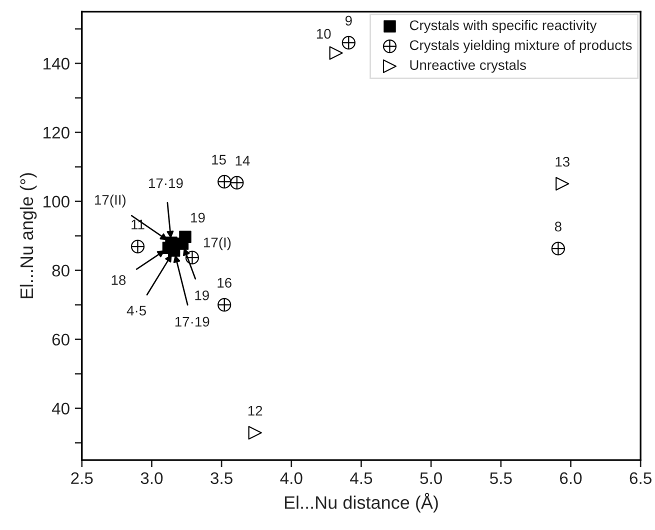  I want to click on annotation: 14, so click(243, 161).